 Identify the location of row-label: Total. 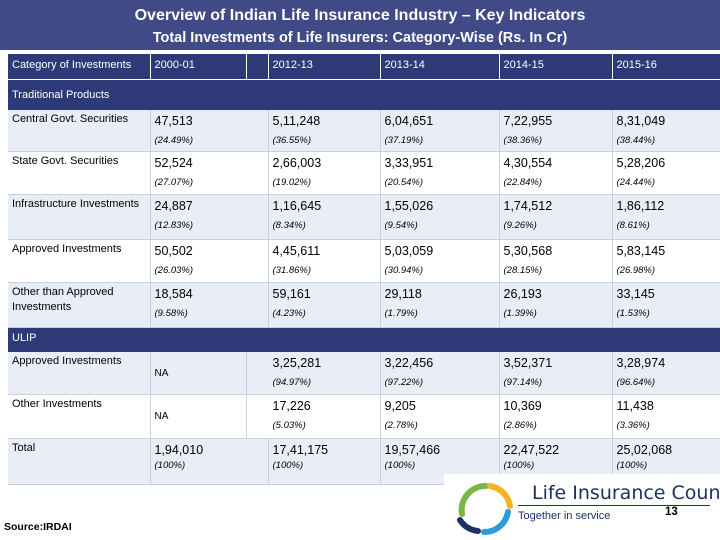
(79, 461).